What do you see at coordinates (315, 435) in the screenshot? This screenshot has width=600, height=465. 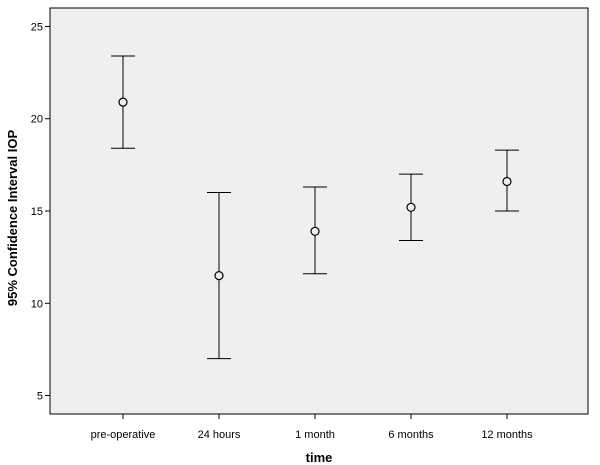 I see `x-tick-label: 1 month` at bounding box center [315, 435].